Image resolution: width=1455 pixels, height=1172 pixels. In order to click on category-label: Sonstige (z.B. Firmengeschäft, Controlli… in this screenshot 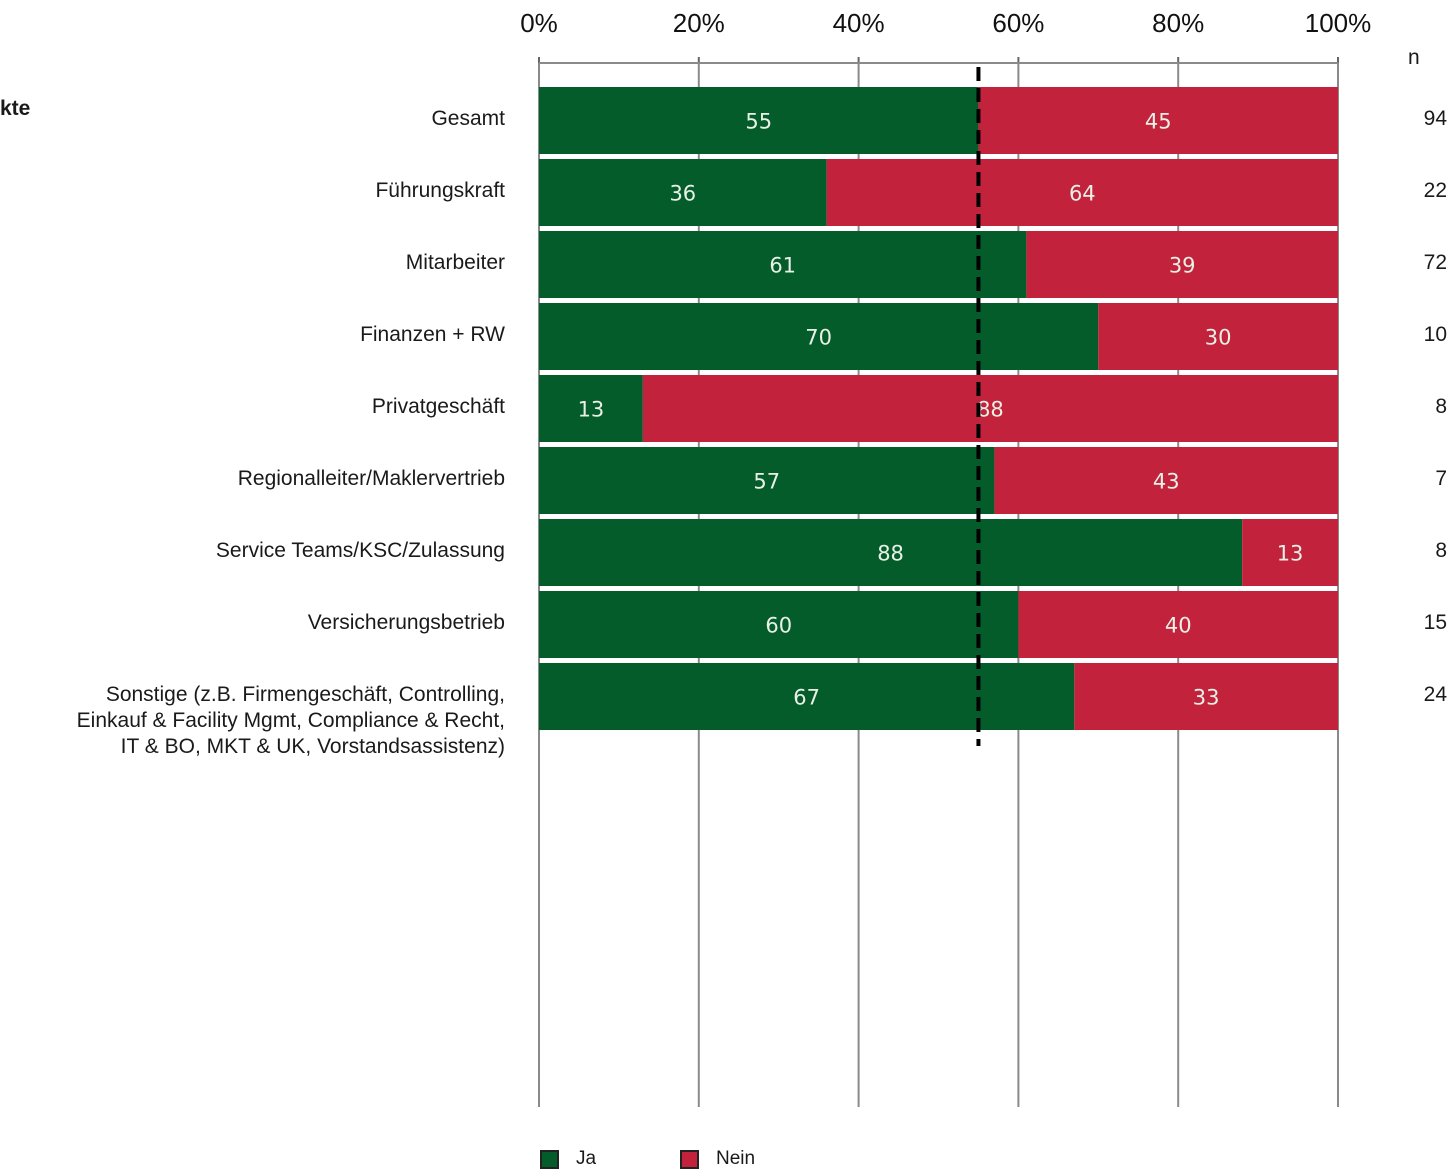, I will do `click(291, 720)`.